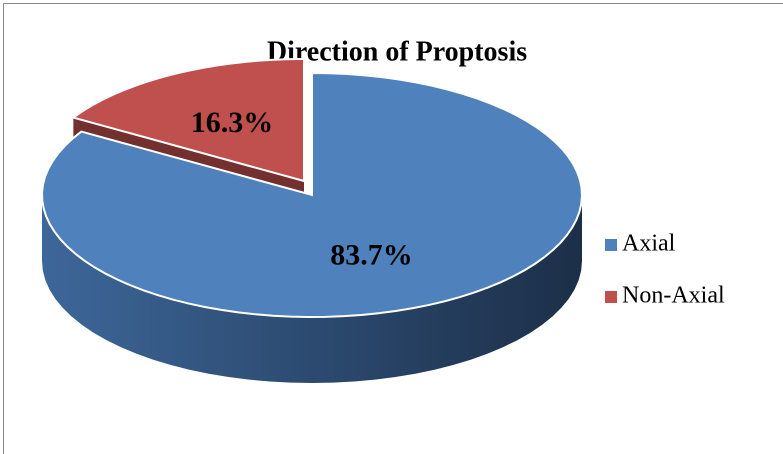  What do you see at coordinates (371, 255) in the screenshot?
I see `data-label: 83.7%` at bounding box center [371, 255].